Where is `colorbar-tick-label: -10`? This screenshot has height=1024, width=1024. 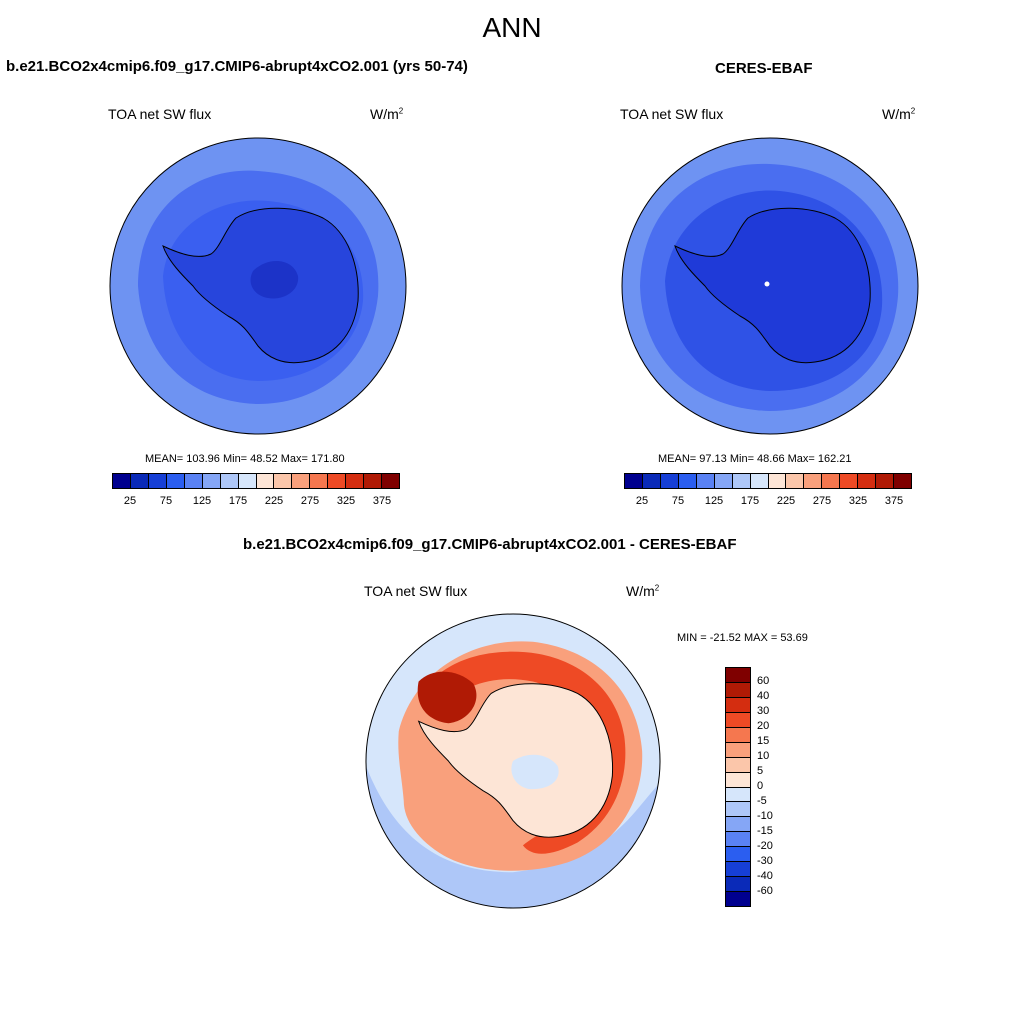 colorbar-tick-label: -10 is located at coordinates (765, 816).